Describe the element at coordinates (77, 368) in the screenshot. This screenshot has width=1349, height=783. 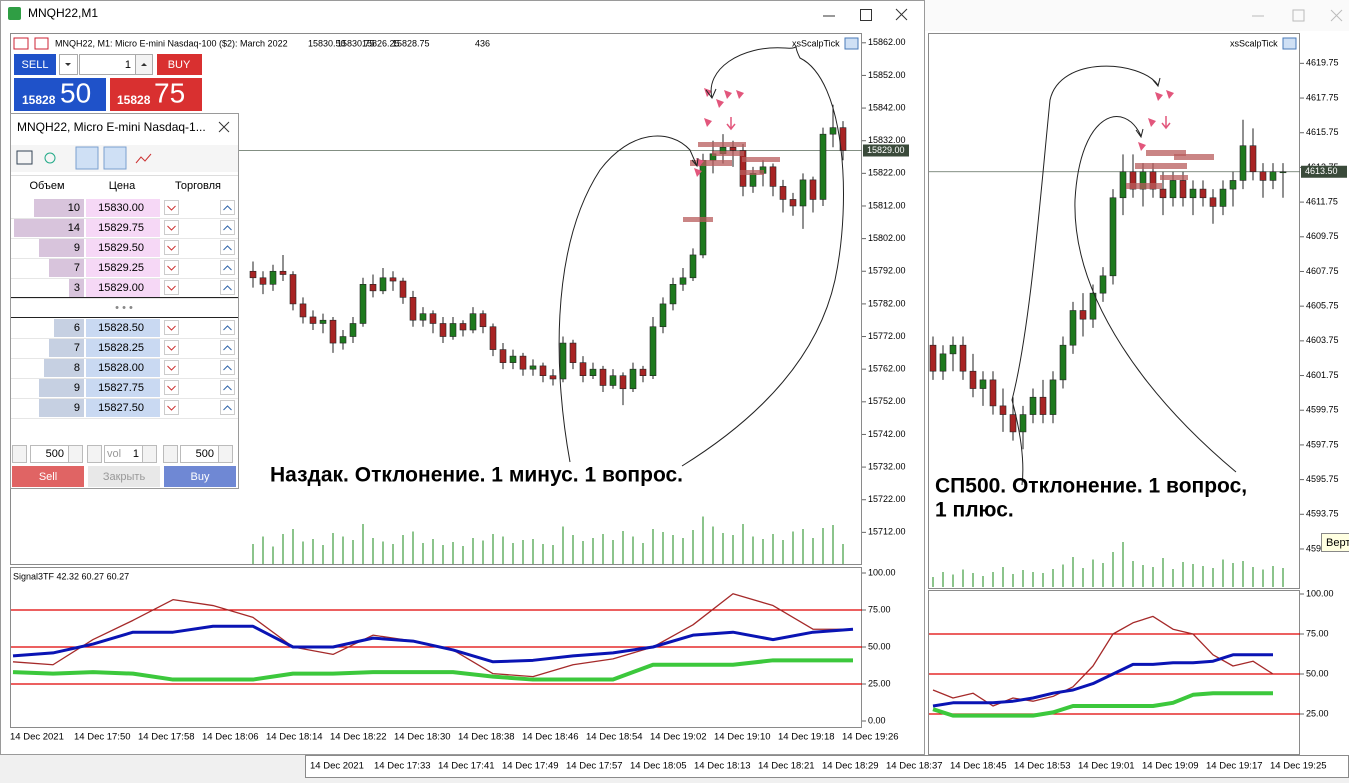
I see `volume-value: 8` at that location.